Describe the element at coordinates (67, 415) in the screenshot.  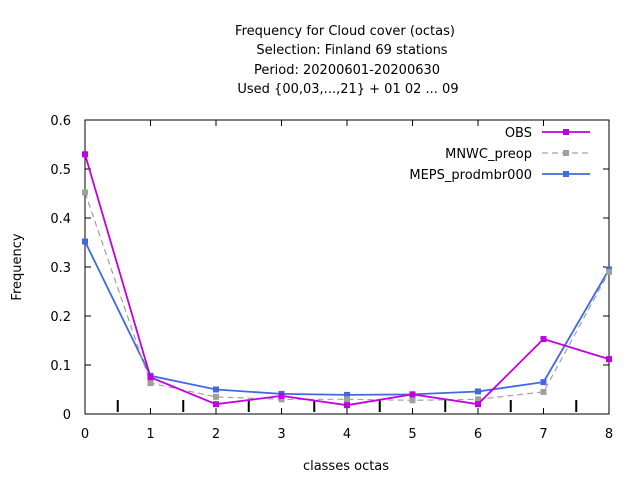
I see `y-tick-label: 0` at that location.